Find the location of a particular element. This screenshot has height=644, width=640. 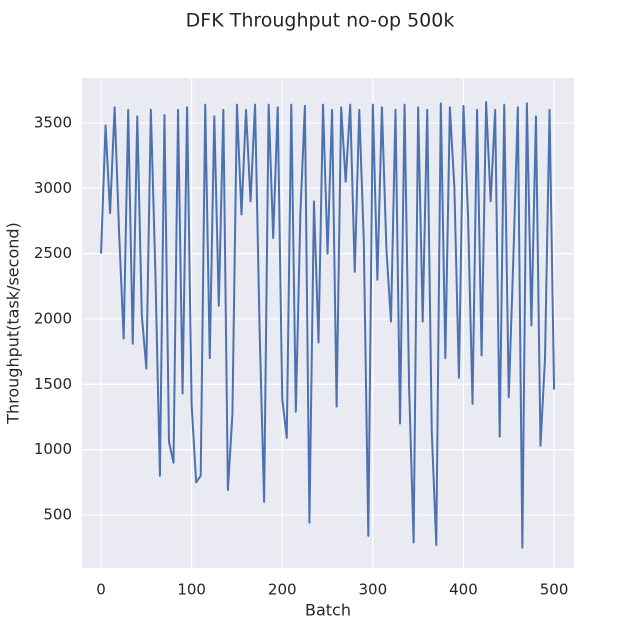

y-tick-label: 1500 is located at coordinates (53, 384).